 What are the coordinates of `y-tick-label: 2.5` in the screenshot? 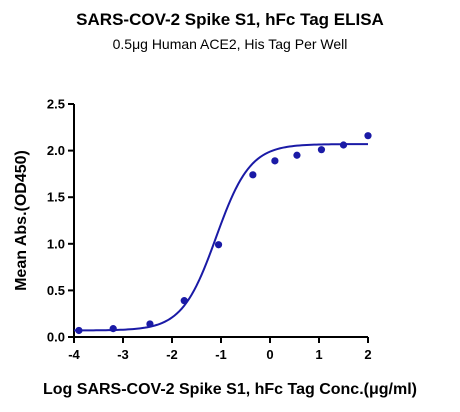 It's located at (56, 104).